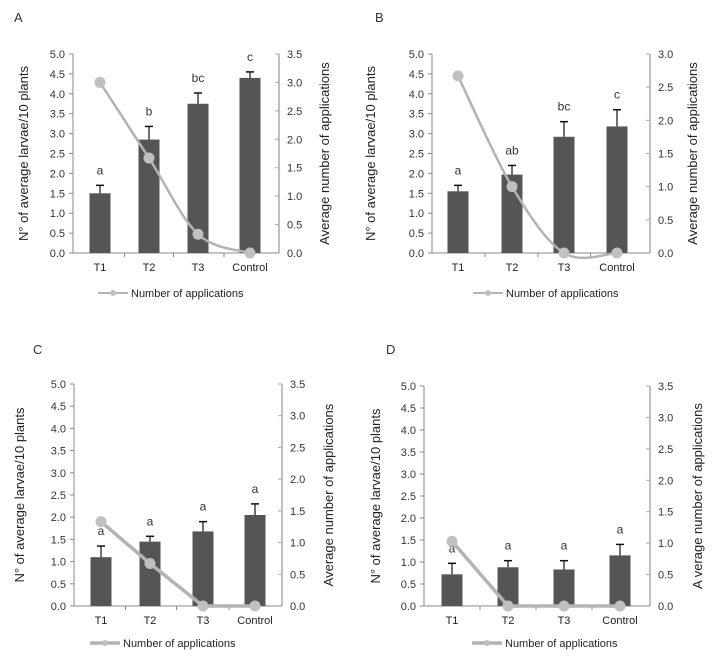 This screenshot has width=714, height=661. What do you see at coordinates (57, 55) in the screenshot?
I see `panel-a-left-tick-label: 5.0` at bounding box center [57, 55].